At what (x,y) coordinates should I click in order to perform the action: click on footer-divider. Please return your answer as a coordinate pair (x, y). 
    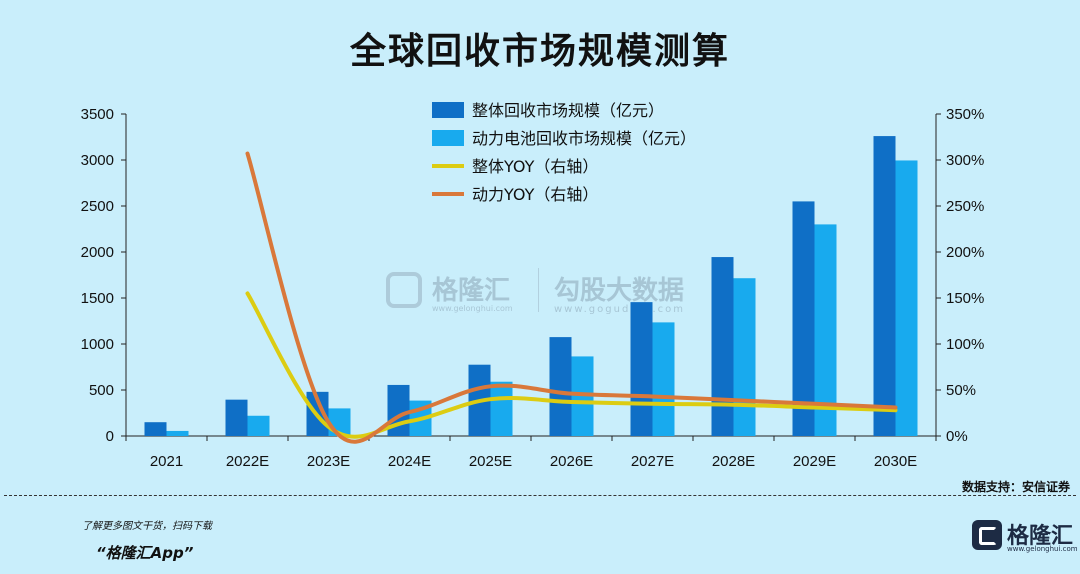
    Looking at the image, I should click on (540, 495).